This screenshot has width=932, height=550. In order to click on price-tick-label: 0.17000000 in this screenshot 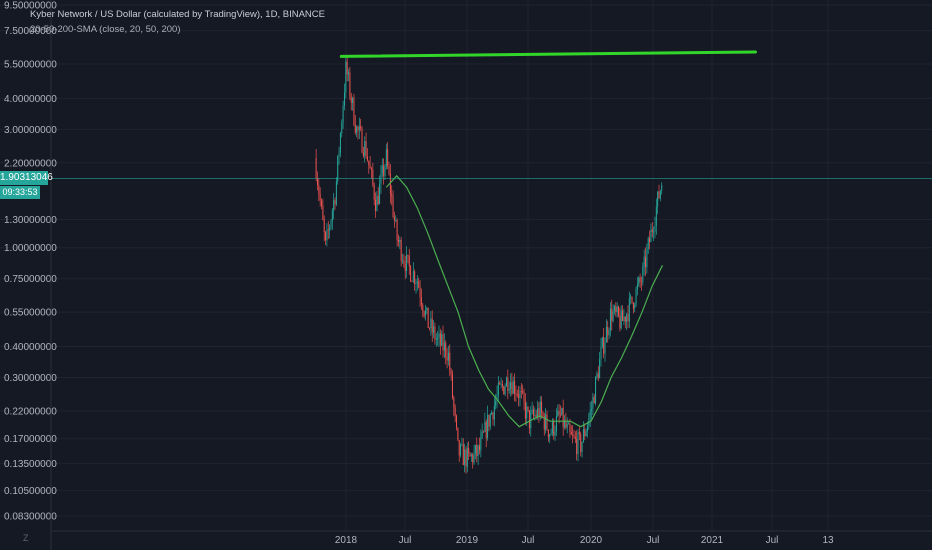, I will do `click(30, 439)`.